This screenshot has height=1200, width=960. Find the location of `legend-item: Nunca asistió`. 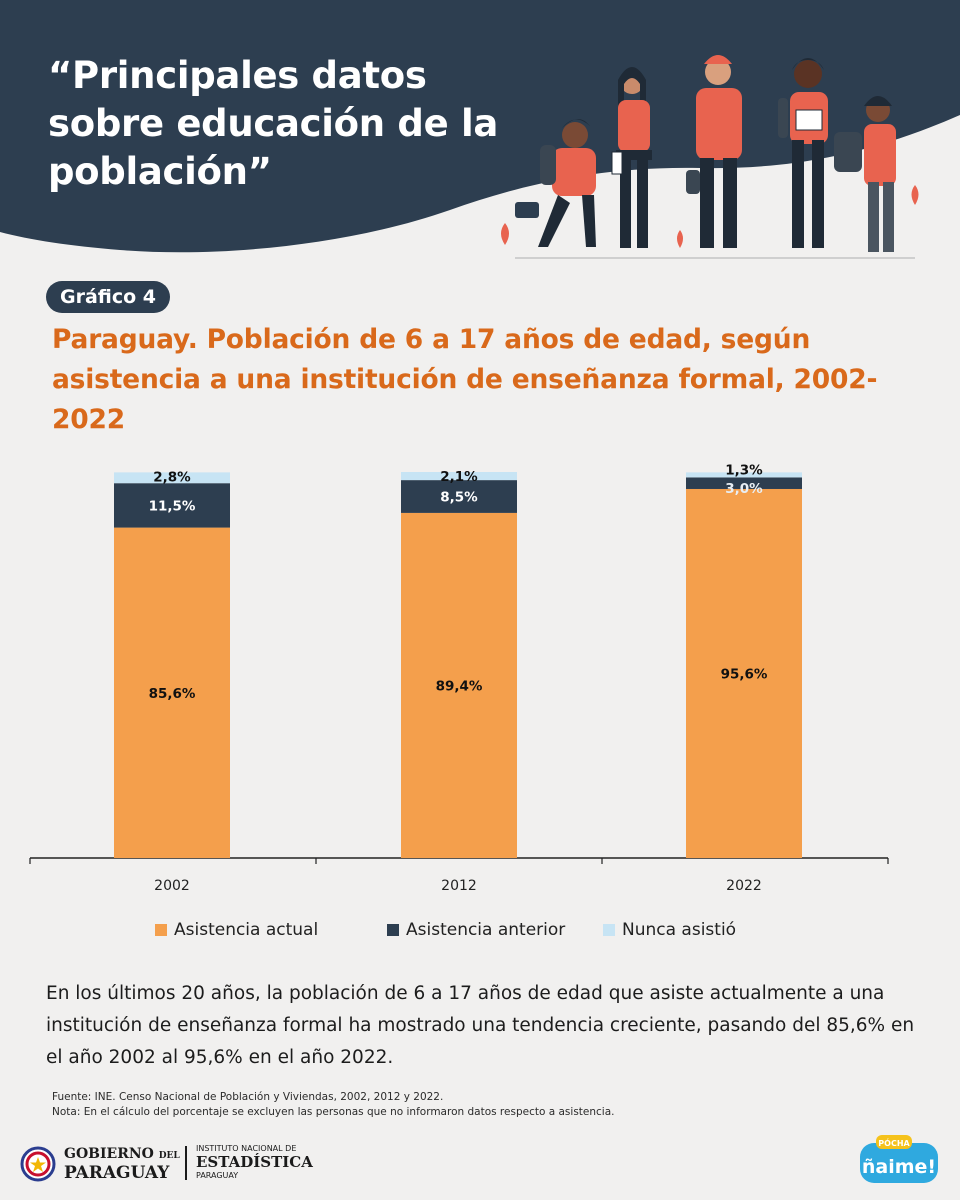

legend-item: Nunca asistió is located at coordinates (669, 930).